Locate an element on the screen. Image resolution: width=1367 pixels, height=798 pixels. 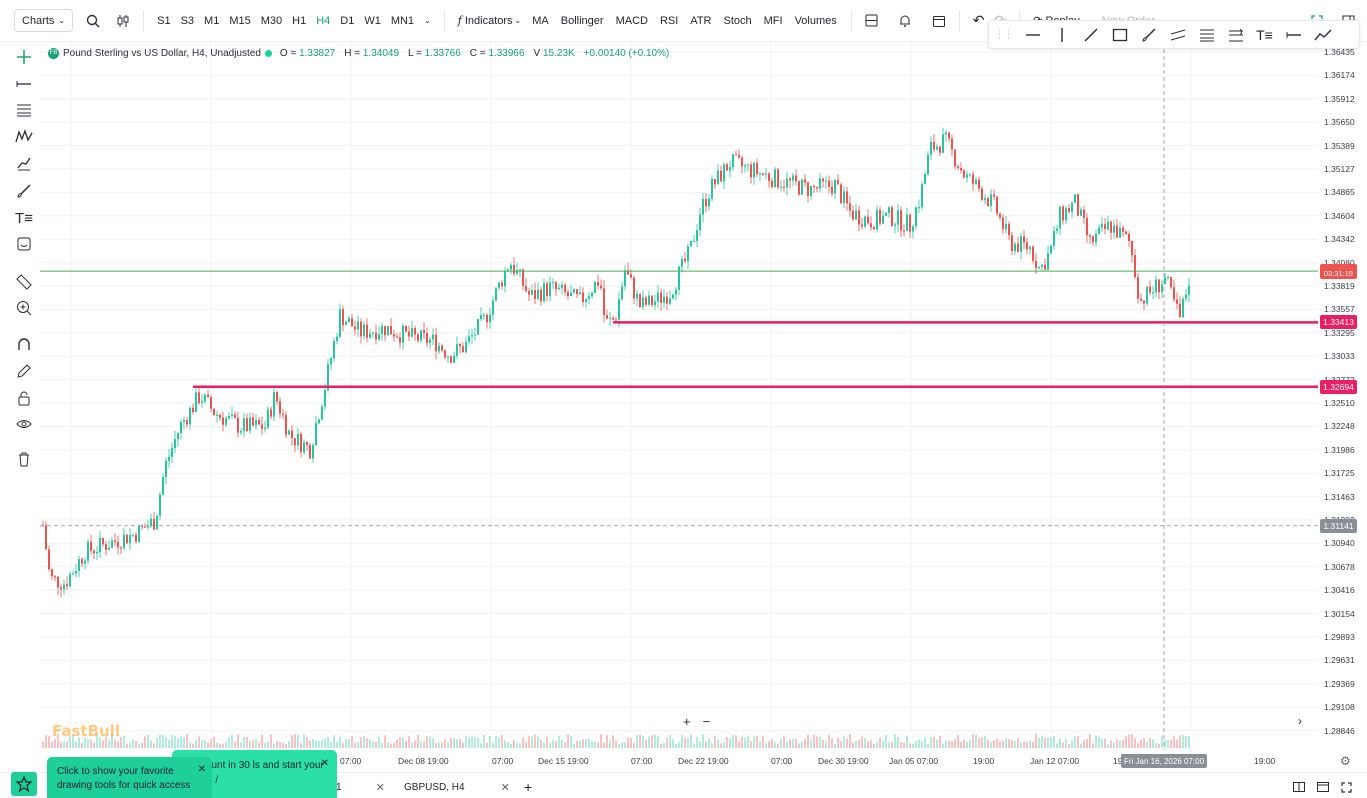
timeframe-s1: S1 is located at coordinates (164, 20).